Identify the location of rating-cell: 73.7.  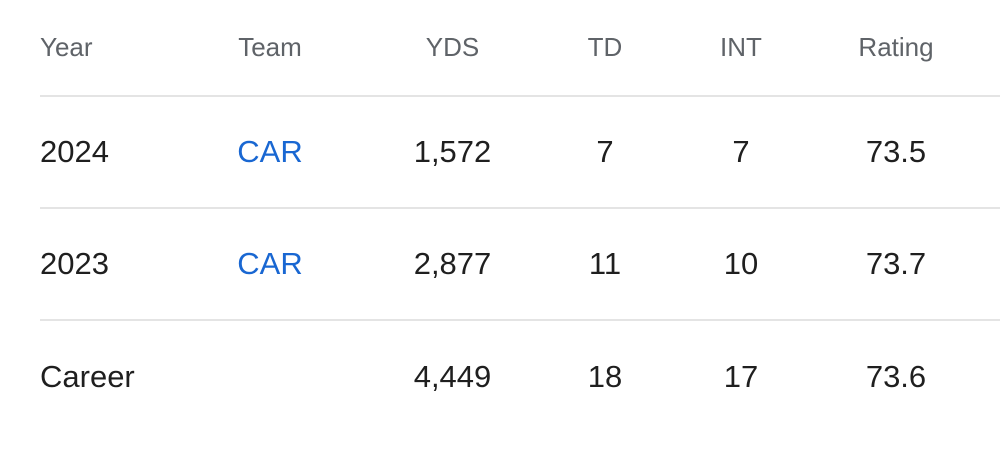
(896, 263).